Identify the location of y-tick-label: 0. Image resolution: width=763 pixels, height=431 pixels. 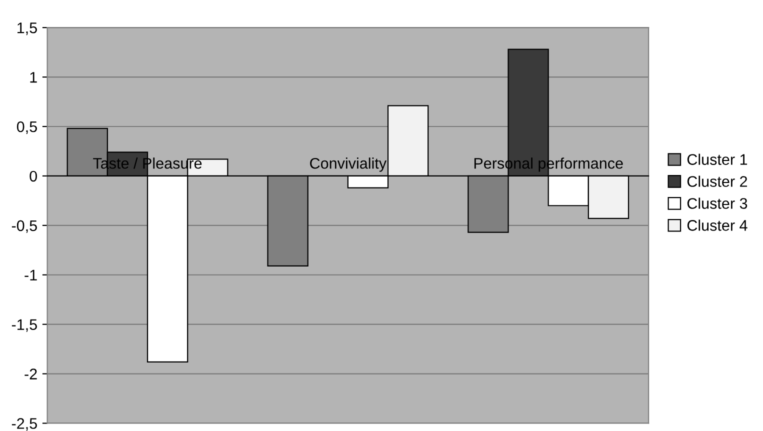
(33, 176).